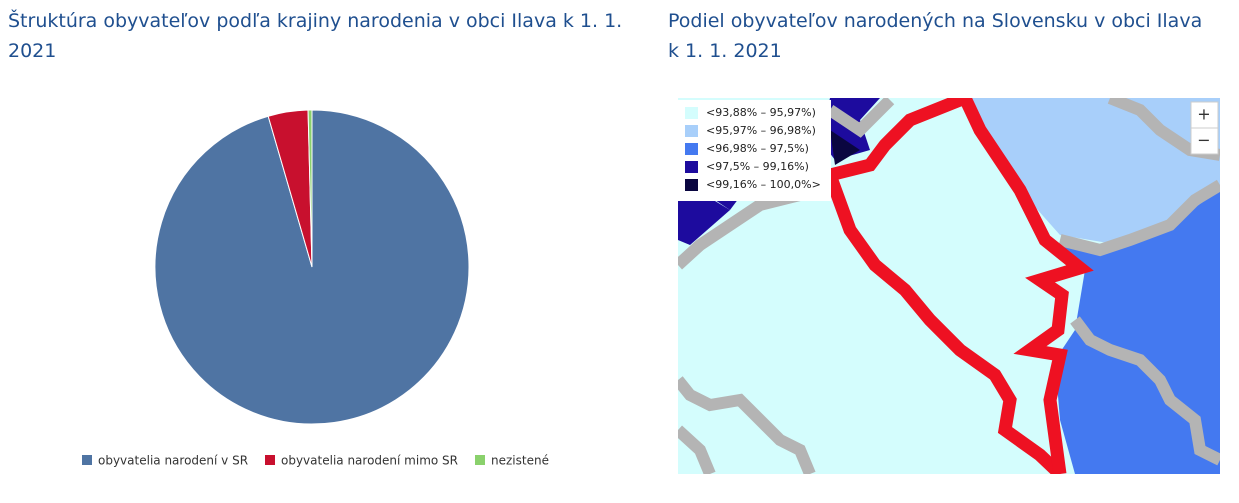 Image resolution: width=1239 pixels, height=503 pixels. Describe the element at coordinates (761, 130) in the screenshot. I see `legend-label: <95,97% – 96,98%)` at that location.